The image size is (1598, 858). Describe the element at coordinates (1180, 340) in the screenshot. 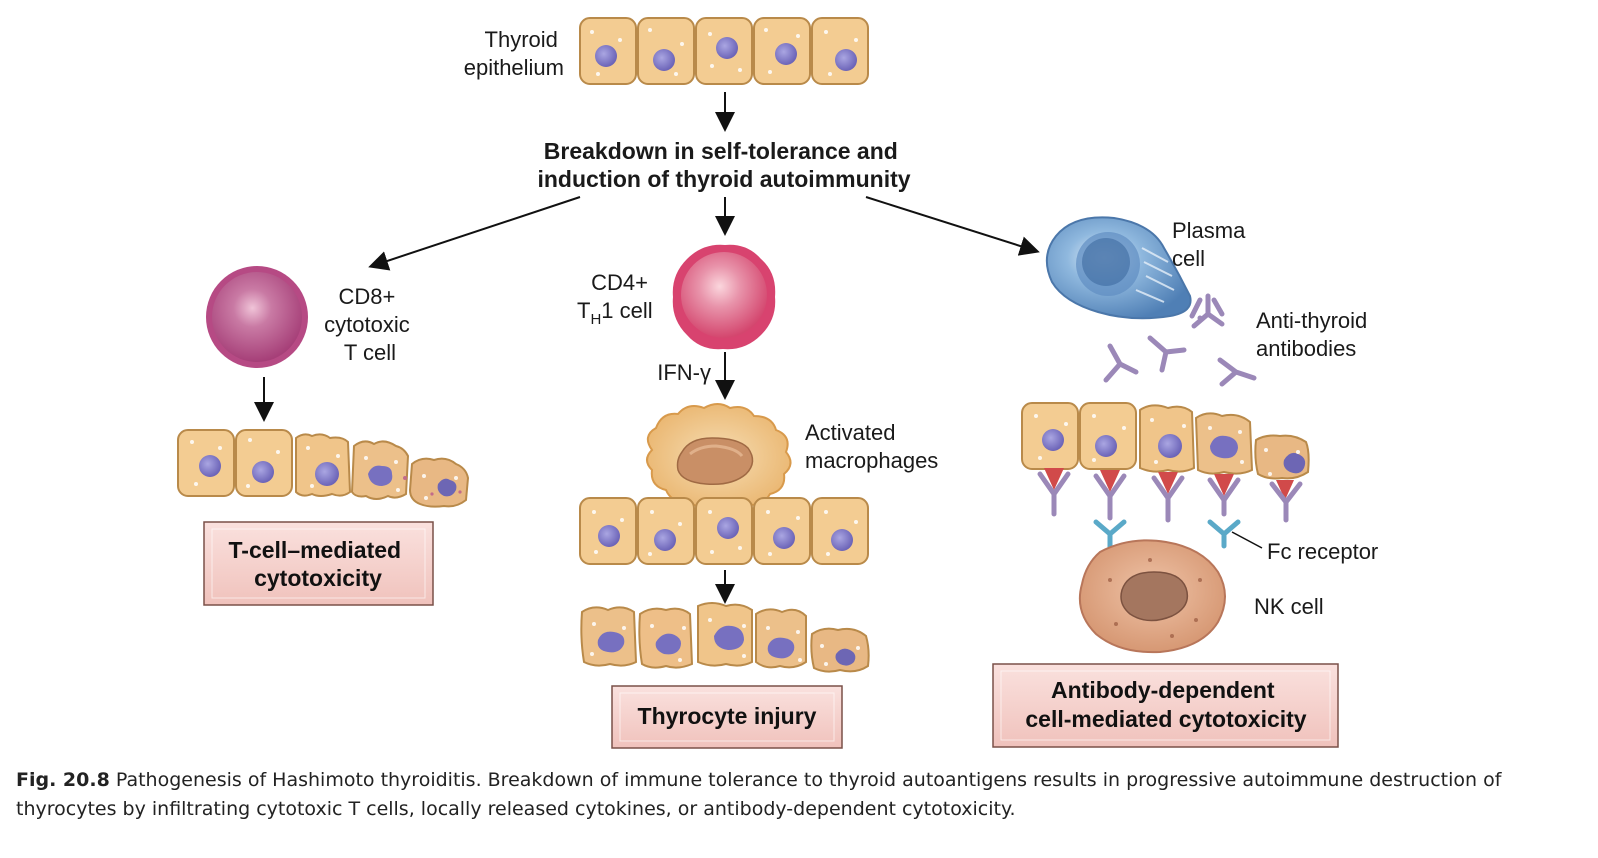

I see `anti-thyroid-antibodies` at that location.